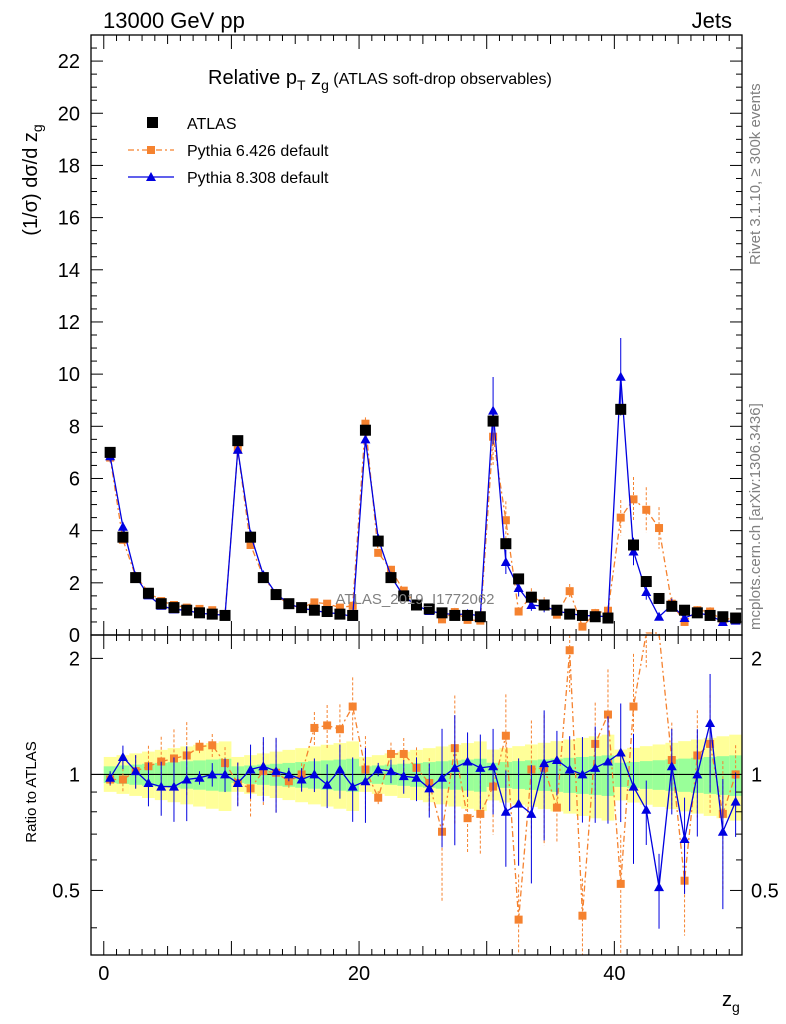  I want to click on ratio-tick-label-right: 1, so click(756, 775).